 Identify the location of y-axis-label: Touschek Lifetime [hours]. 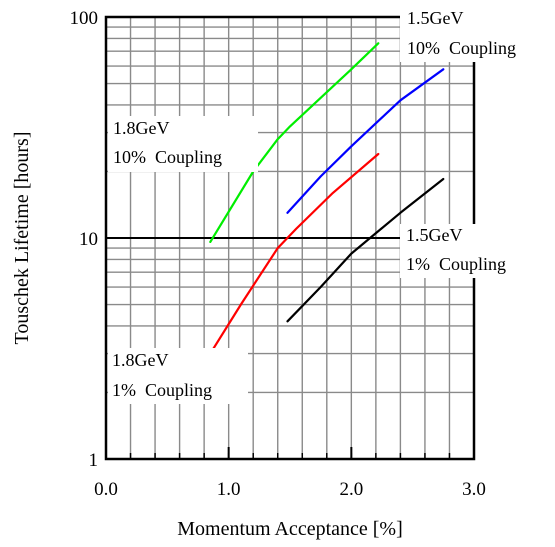
(22, 238).